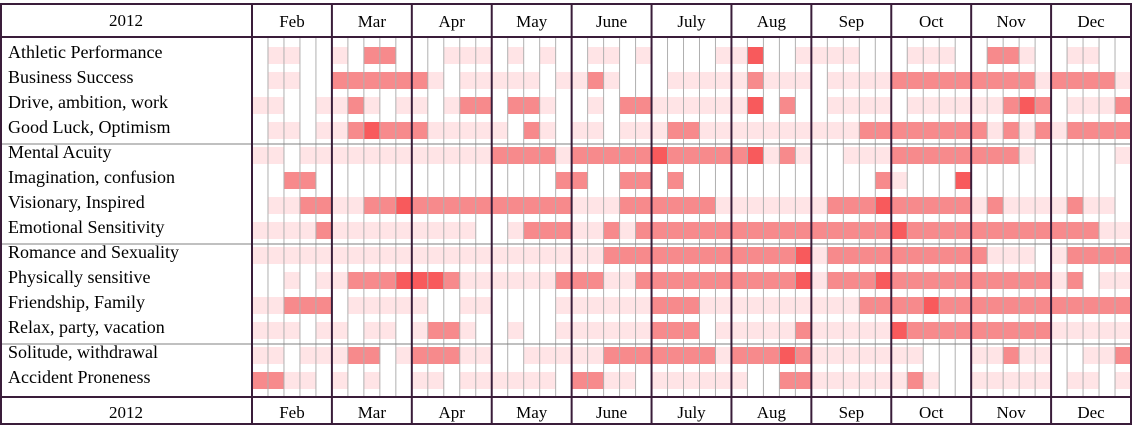 The image size is (1134, 425). I want to click on month-label-bottom: Apr, so click(452, 412).